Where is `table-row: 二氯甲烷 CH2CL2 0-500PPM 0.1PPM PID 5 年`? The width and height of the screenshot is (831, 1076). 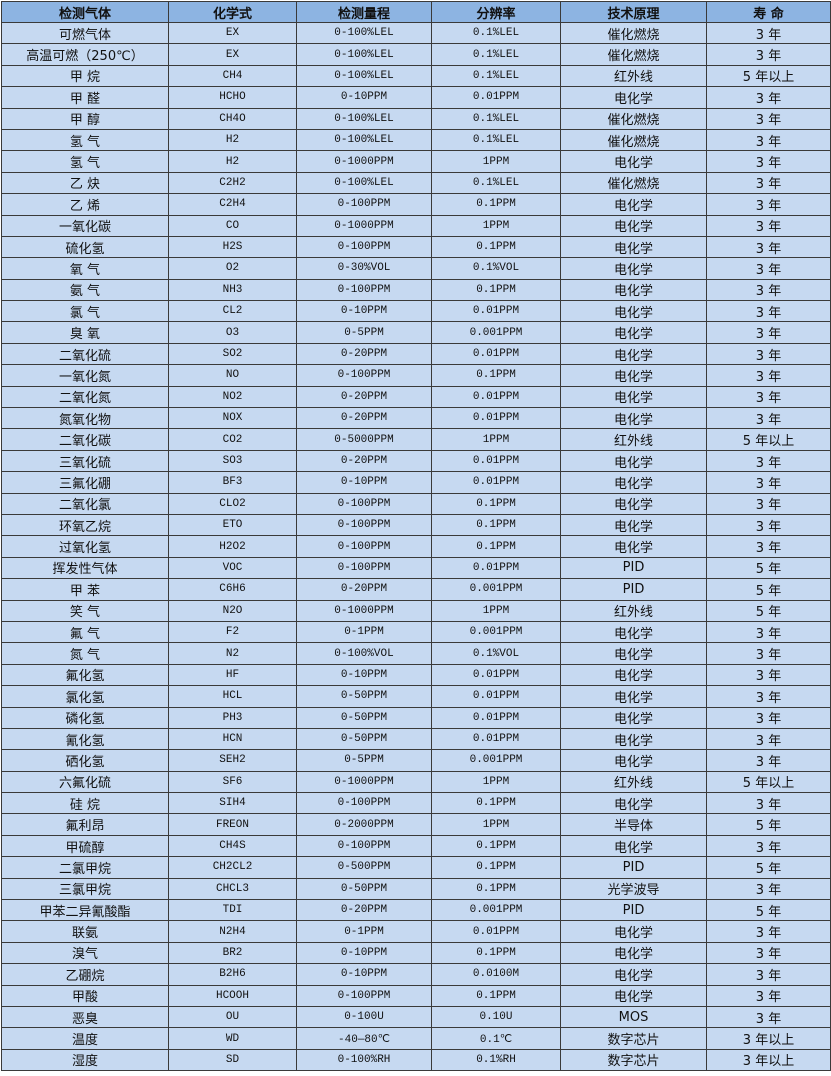 table-row: 二氯甲烷 CH2CL2 0-500PPM 0.1PPM PID 5 年 is located at coordinates (416, 867).